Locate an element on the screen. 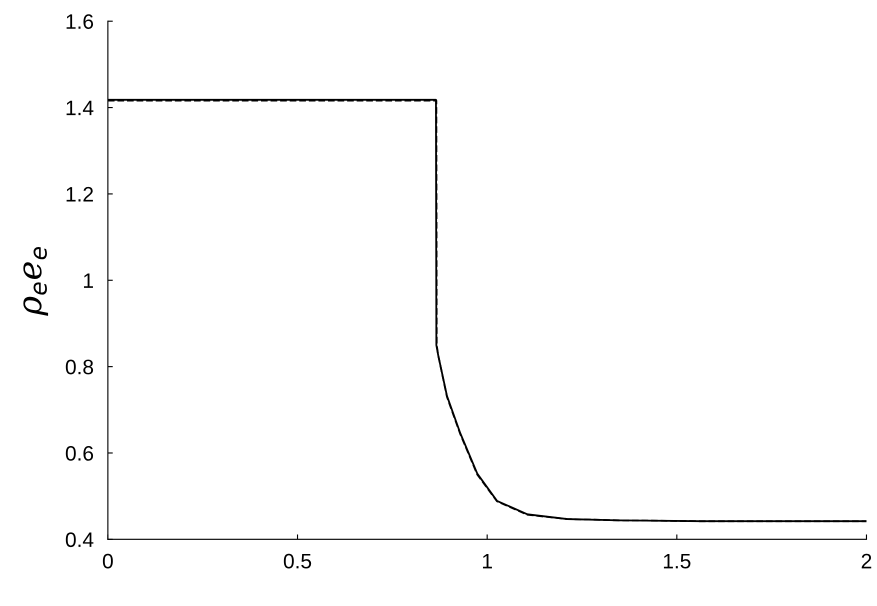  y-tick-label: 1.2 is located at coordinates (79, 194).